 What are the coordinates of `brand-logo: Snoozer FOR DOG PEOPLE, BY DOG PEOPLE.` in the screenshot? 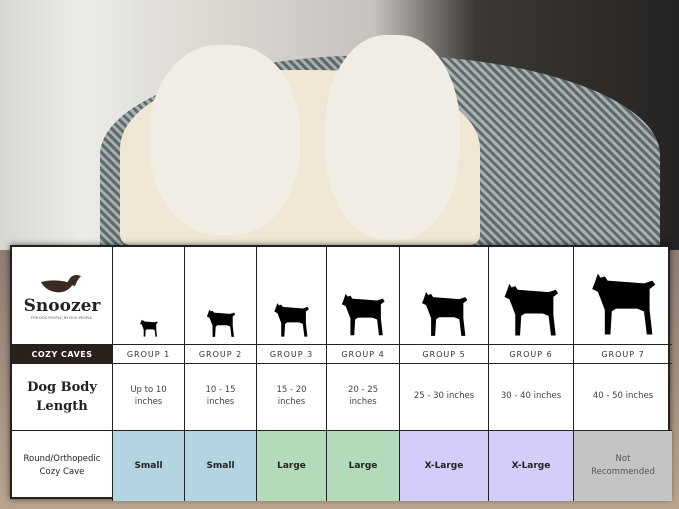 It's located at (62, 296).